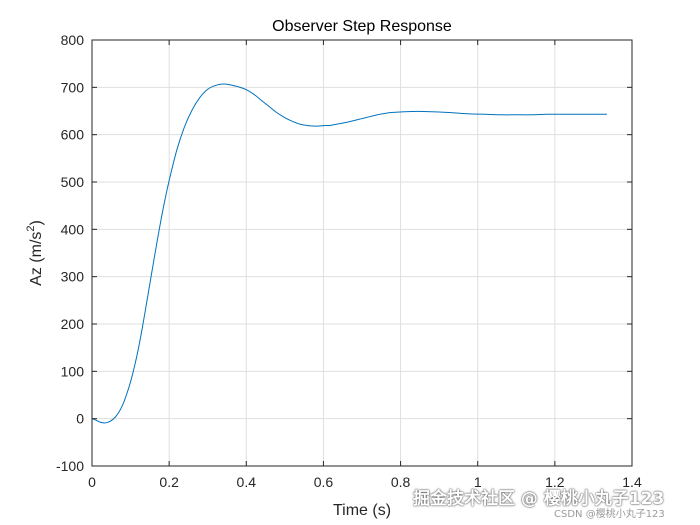 The width and height of the screenshot is (700, 525). I want to click on x-tick-labels: 0 0.2 0.4 0.6 0.8 1 1.2 1.4, so click(365, 482).